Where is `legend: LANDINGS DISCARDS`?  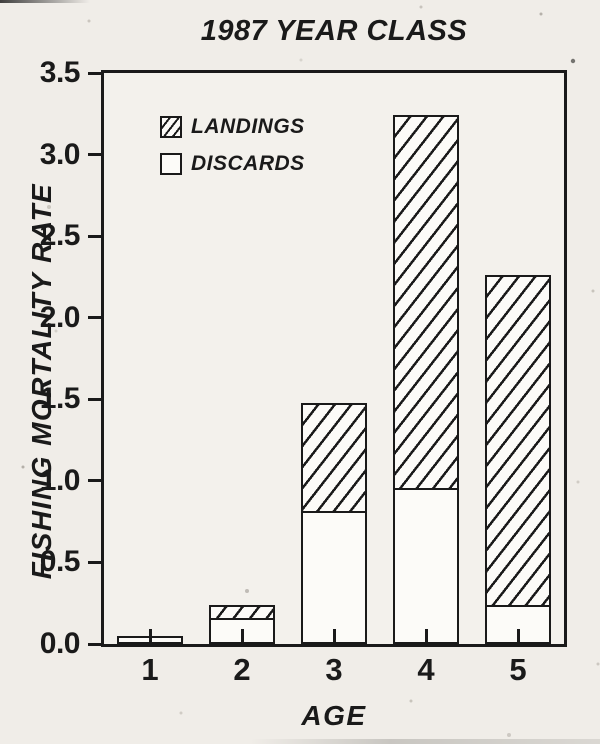 legend: LANDINGS DISCARDS is located at coordinates (232, 145).